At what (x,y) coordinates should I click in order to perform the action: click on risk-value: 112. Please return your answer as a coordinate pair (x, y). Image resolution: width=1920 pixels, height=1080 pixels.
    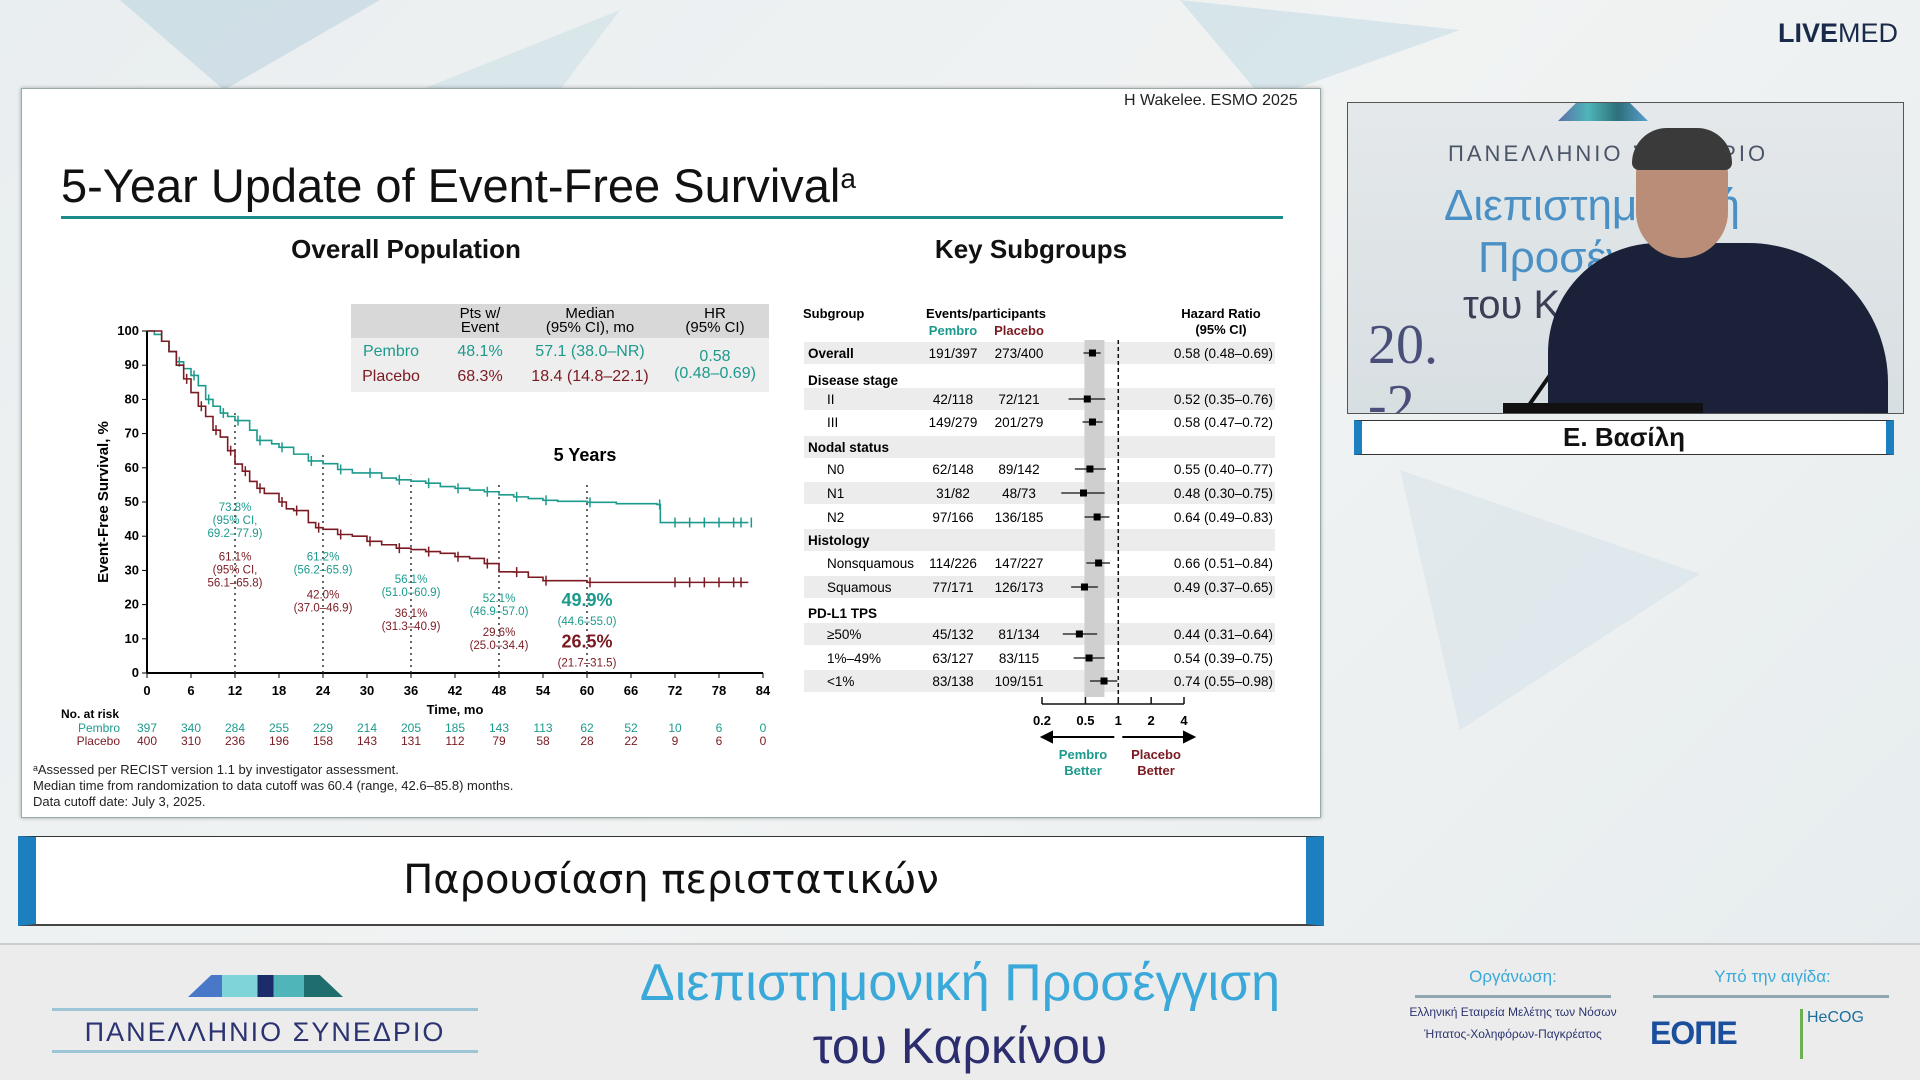
    Looking at the image, I should click on (454, 741).